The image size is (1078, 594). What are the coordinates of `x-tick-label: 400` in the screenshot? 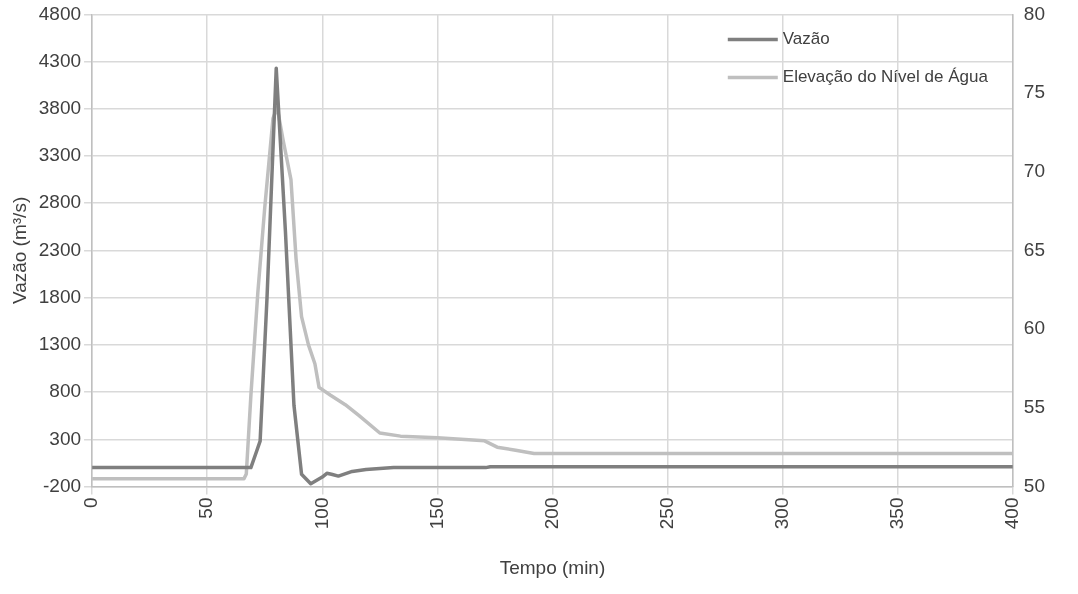 It's located at (1012, 513).